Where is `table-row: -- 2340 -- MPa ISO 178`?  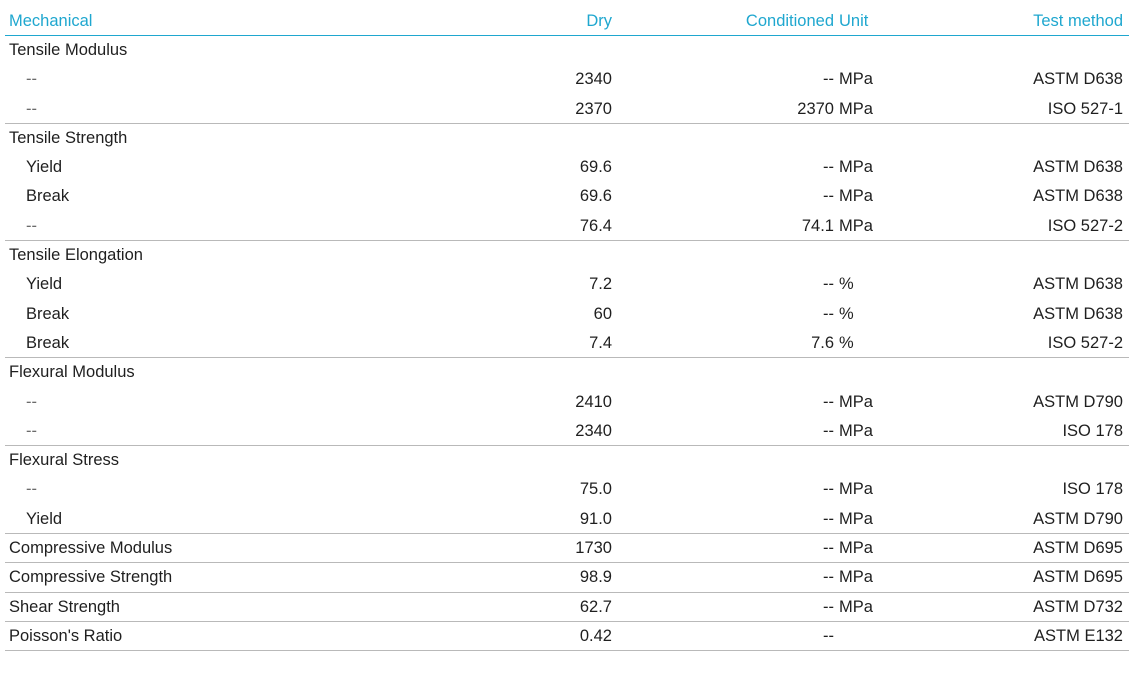 table-row: -- 2340 -- MPa ISO 178 is located at coordinates (567, 432).